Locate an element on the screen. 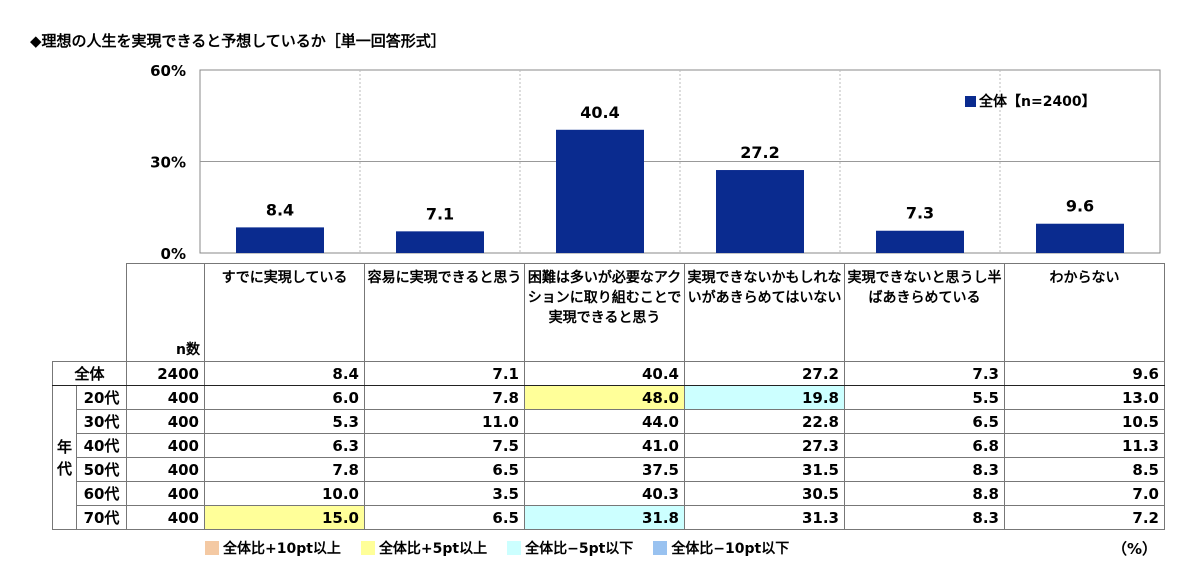 This screenshot has width=1200, height=577. table-cell: 7.0 is located at coordinates (1084, 493).